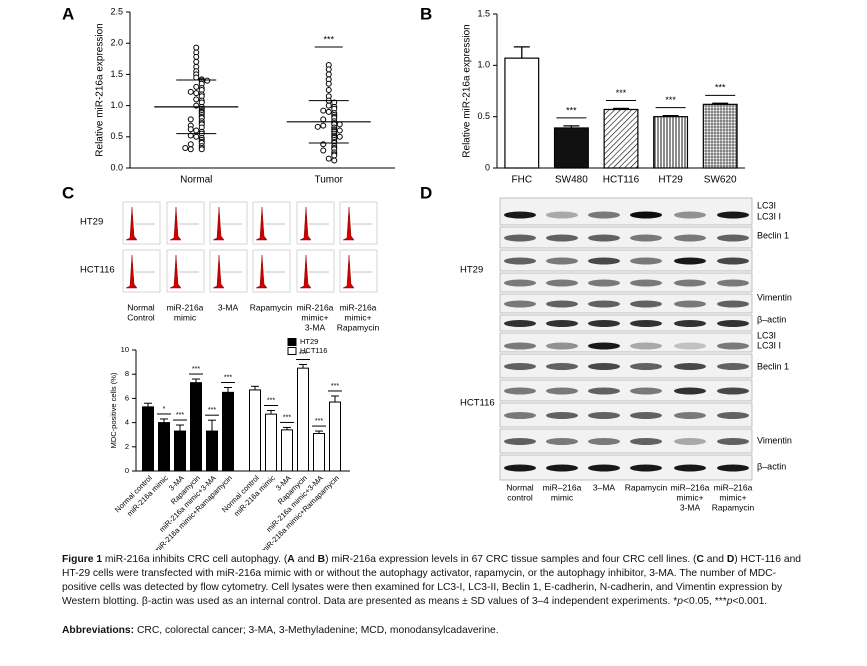 This screenshot has height=666, width=867. What do you see at coordinates (426, 192) in the screenshot?
I see `panel-letter: D` at bounding box center [426, 192].